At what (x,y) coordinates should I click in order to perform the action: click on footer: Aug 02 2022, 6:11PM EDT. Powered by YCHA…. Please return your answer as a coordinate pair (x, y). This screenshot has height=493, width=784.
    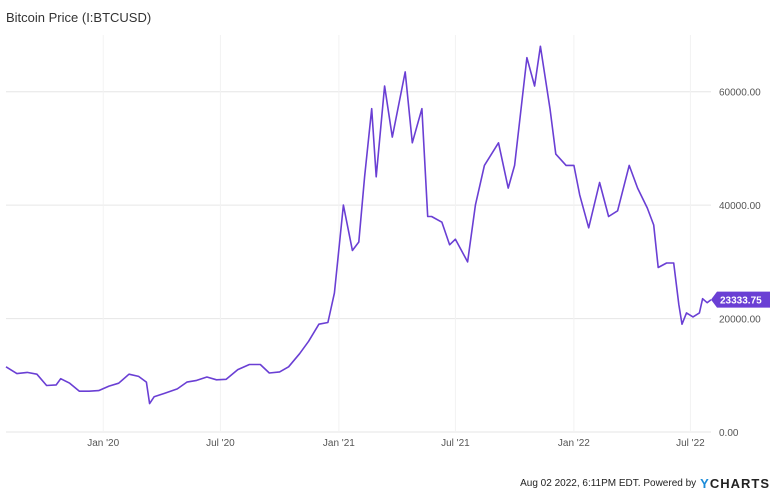
    Looking at the image, I should click on (645, 483).